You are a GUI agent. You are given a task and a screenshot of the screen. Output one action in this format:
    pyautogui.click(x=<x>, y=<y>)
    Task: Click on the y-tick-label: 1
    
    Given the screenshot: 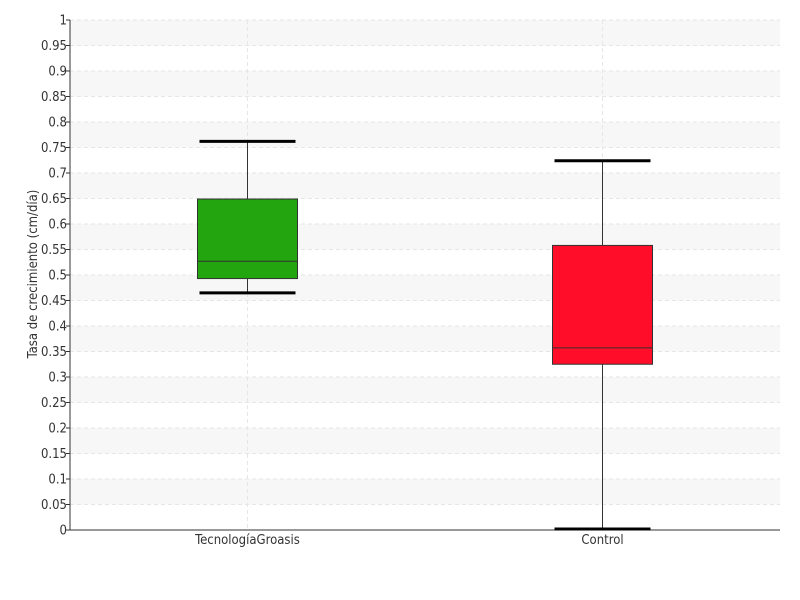 What is the action you would take?
    pyautogui.click(x=63, y=21)
    